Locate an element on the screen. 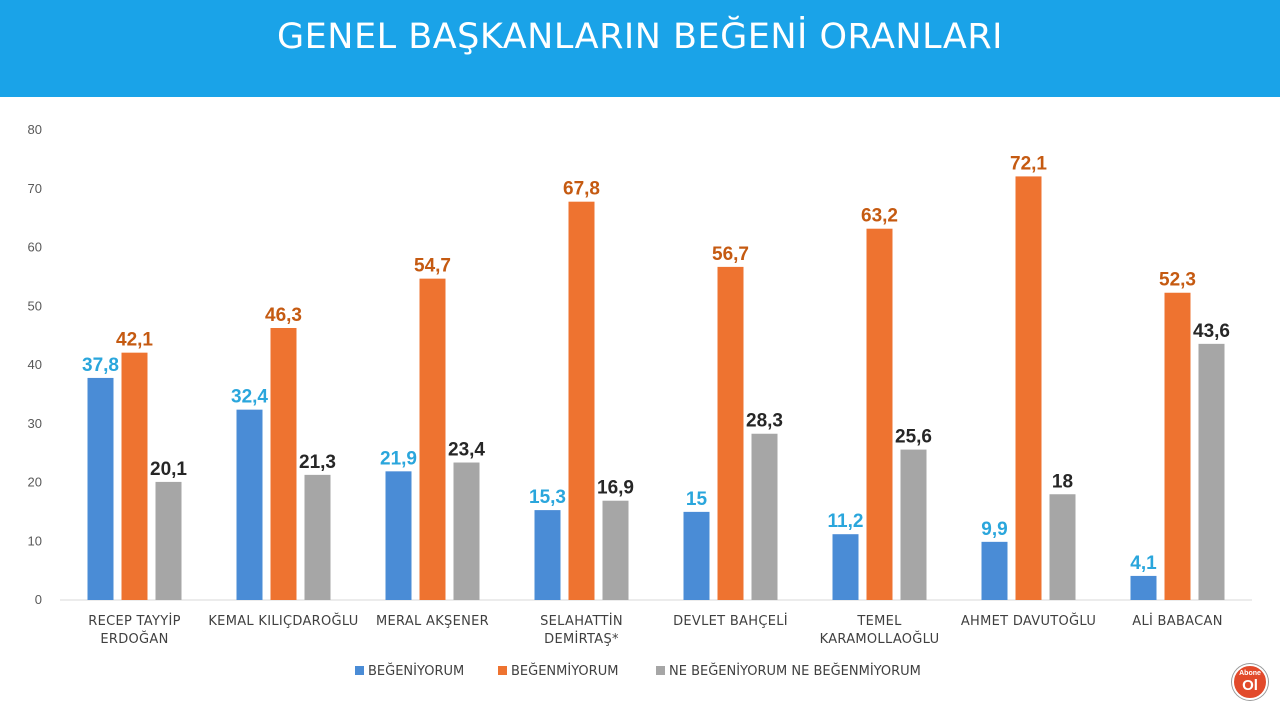  category-label: TEMEL is located at coordinates (879, 621).